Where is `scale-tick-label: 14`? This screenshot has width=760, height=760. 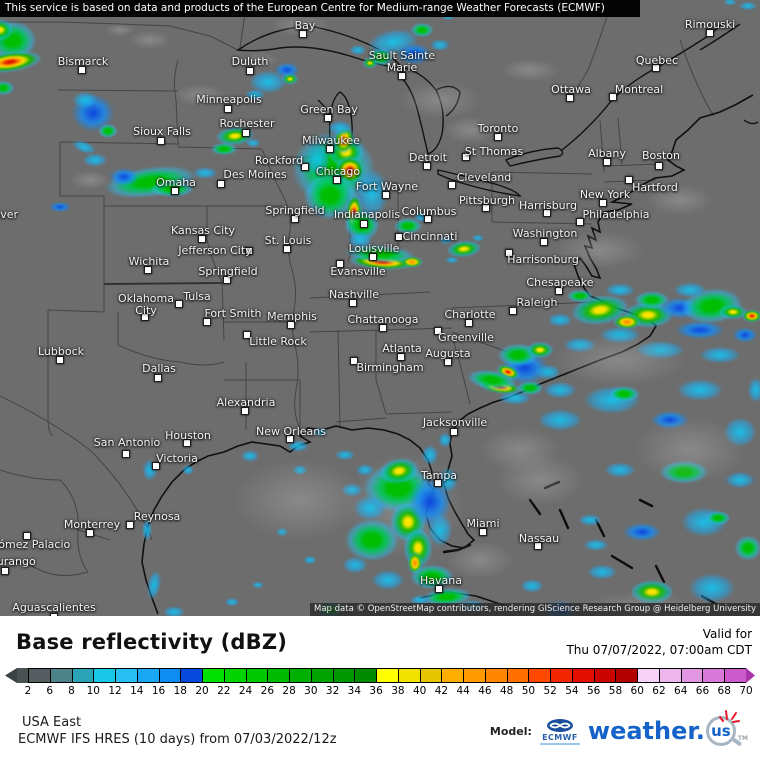 scale-tick-label: 14 is located at coordinates (137, 691).